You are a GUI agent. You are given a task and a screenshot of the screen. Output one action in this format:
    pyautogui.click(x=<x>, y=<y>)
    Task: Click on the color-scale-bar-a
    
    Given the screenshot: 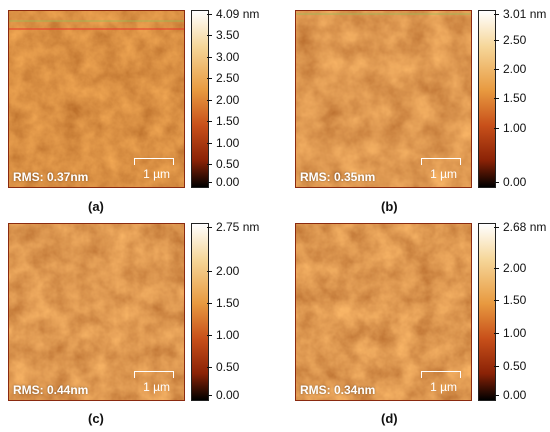 What is the action you would take?
    pyautogui.click(x=200, y=99)
    